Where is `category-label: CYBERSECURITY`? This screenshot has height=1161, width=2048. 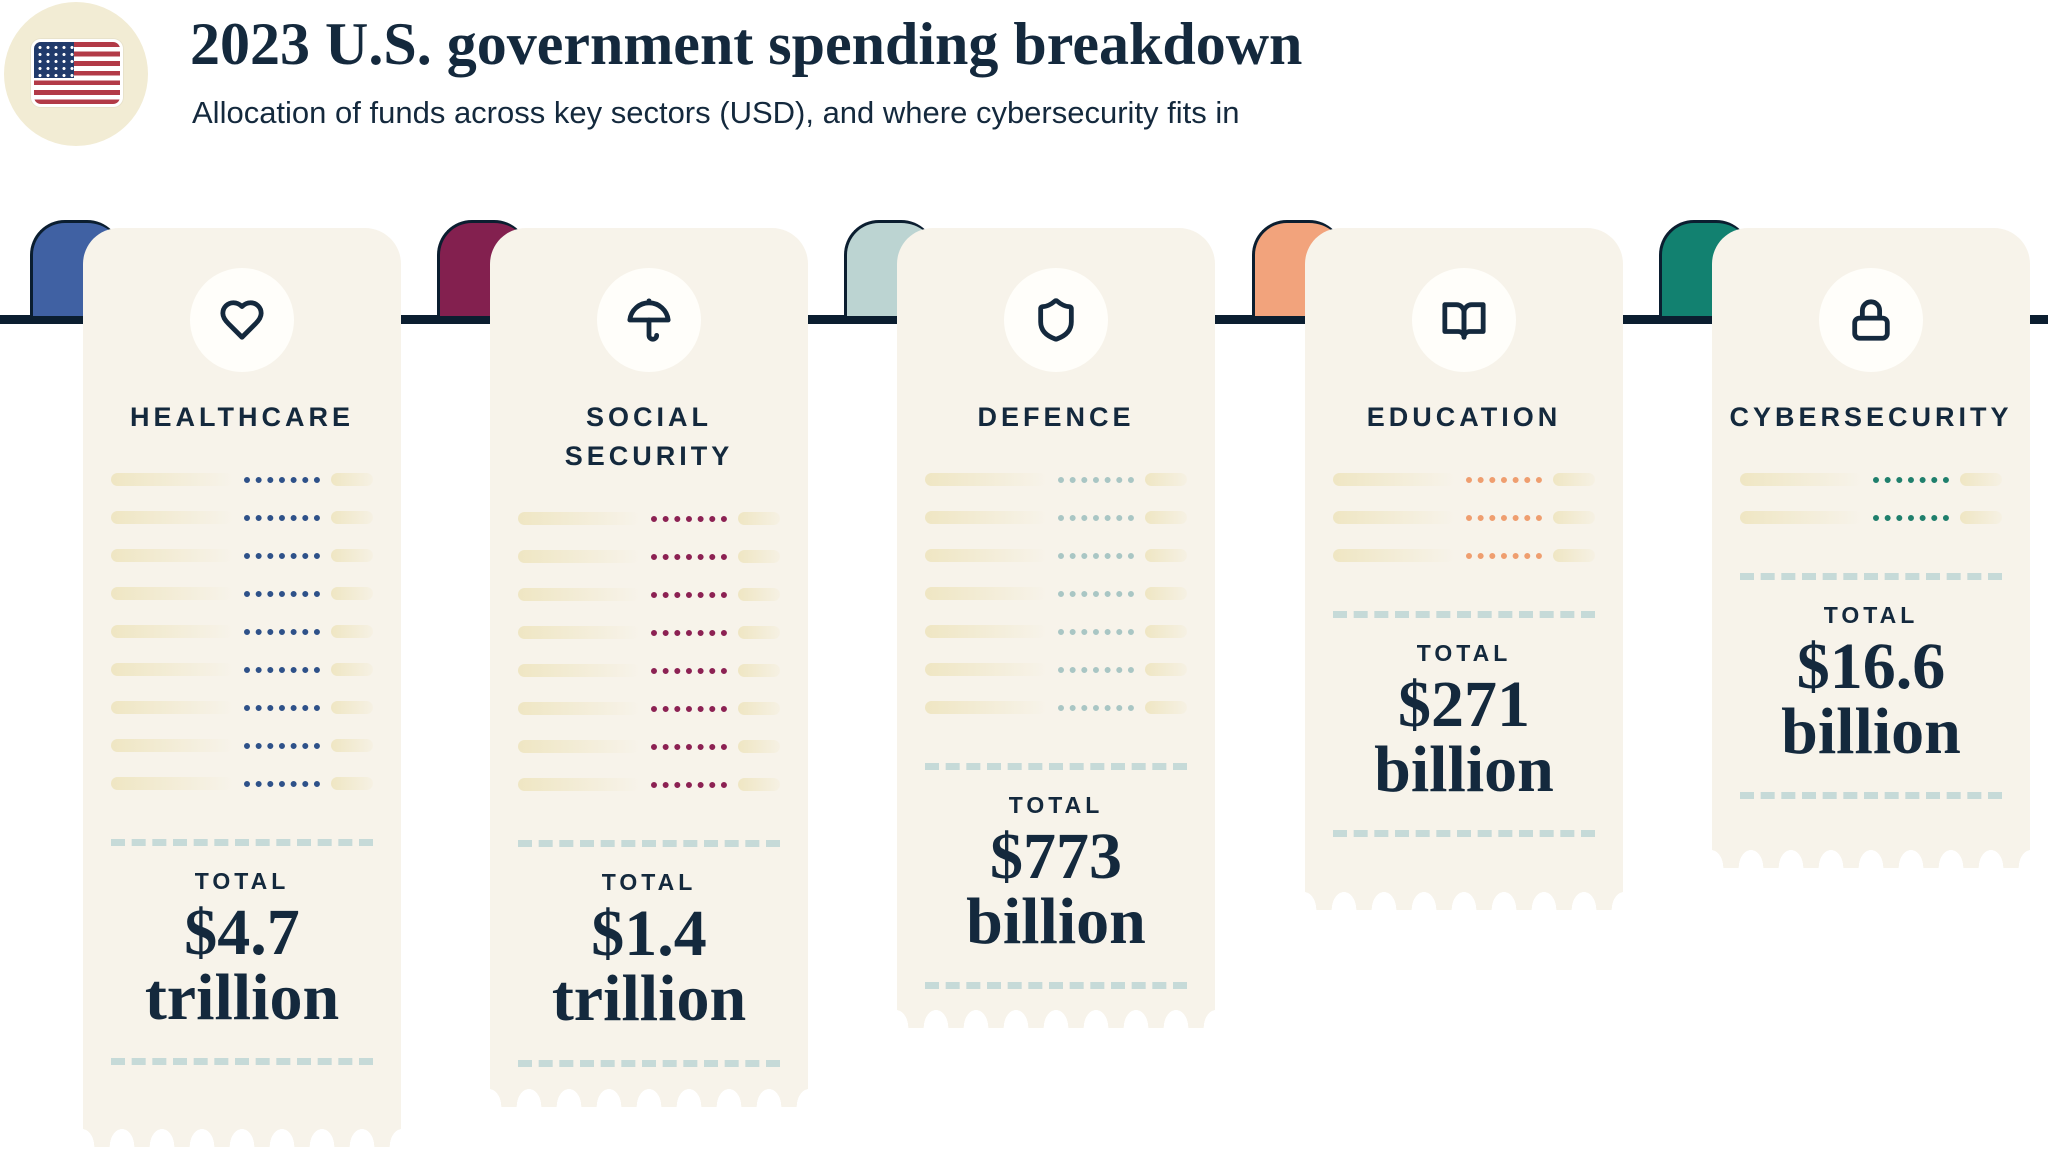 category-label: CYBERSECURITY is located at coordinates (1871, 417).